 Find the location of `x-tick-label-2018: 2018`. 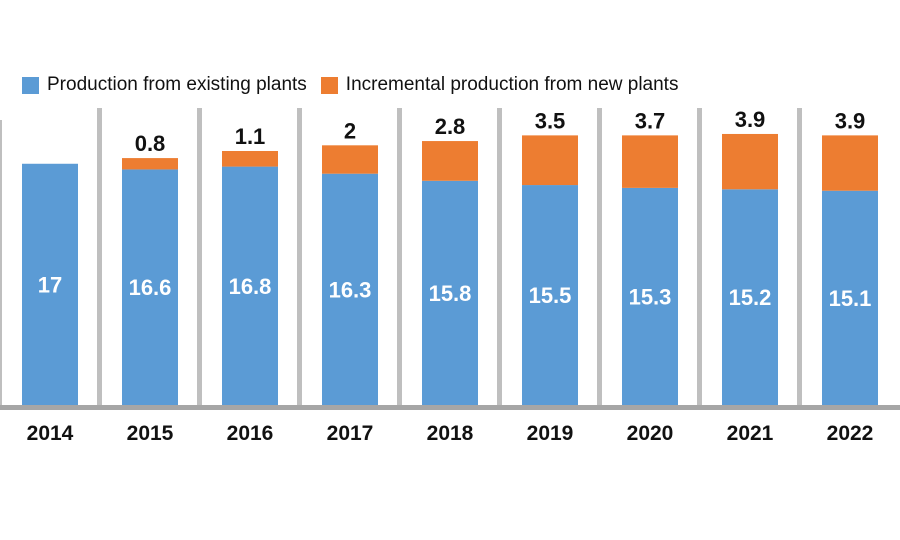

x-tick-label-2018: 2018 is located at coordinates (450, 433).